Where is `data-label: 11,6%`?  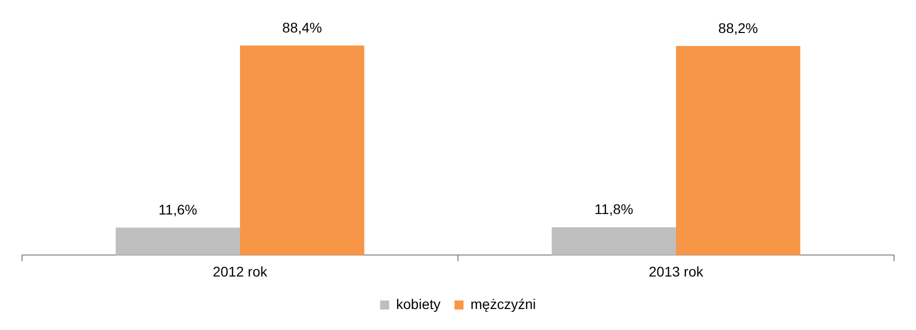 data-label: 11,6% is located at coordinates (178, 210).